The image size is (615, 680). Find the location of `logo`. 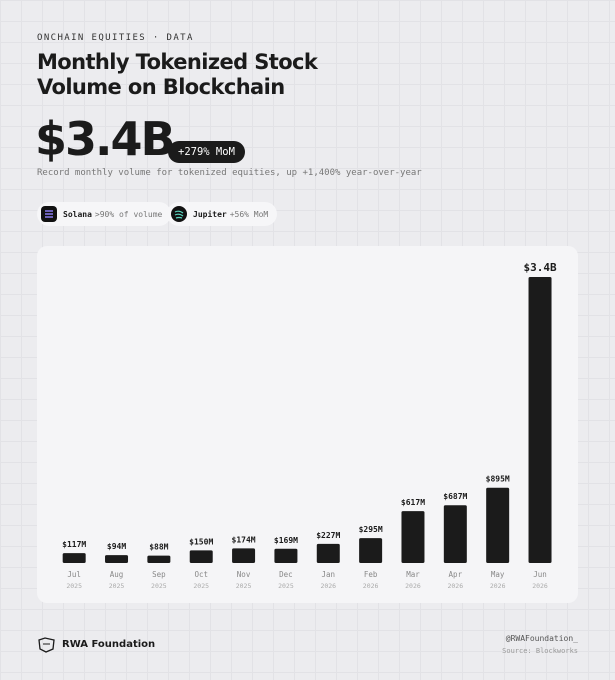

logo is located at coordinates (46, 645).